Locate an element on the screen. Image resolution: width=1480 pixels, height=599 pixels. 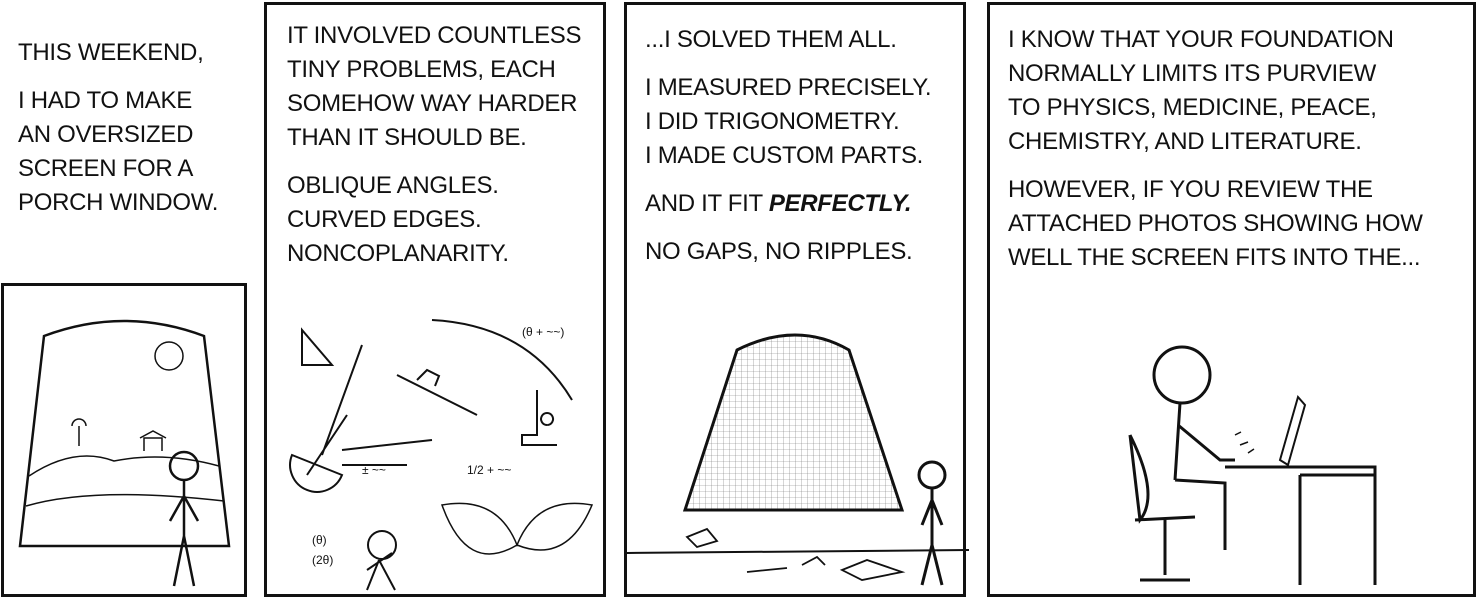
typing-motion-lines is located at coordinates (1244, 442).